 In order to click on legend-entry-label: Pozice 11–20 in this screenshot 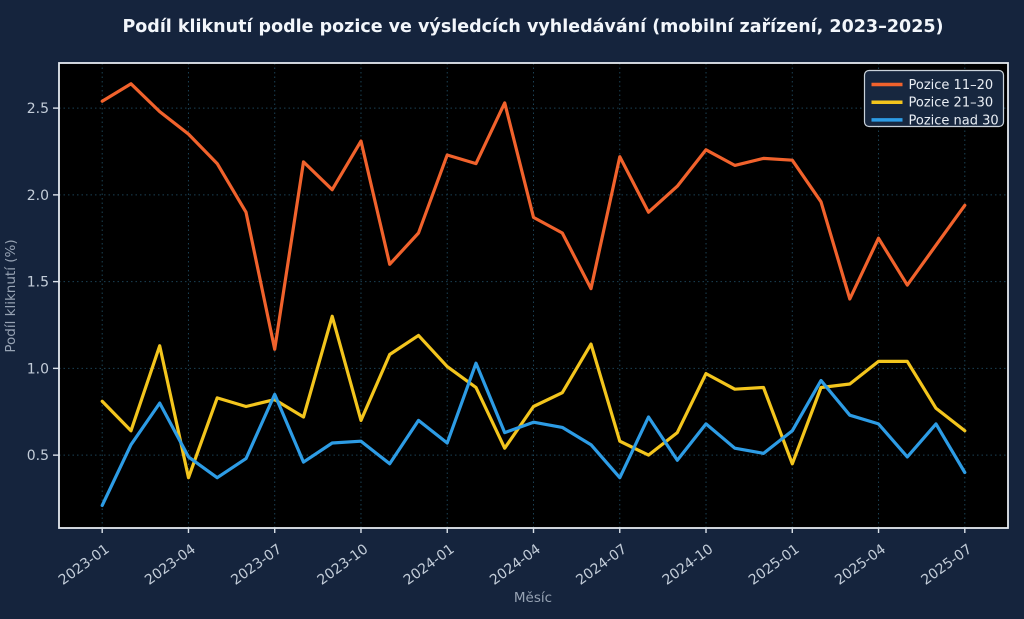, I will do `click(951, 85)`.